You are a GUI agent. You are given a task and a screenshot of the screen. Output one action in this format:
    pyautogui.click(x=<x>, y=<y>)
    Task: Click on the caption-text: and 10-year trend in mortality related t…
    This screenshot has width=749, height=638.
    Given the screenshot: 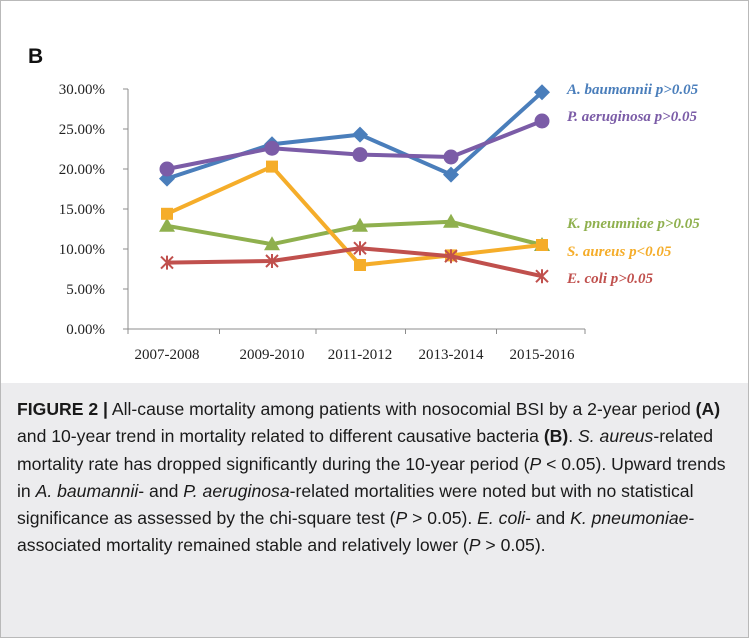 What is the action you would take?
    pyautogui.click(x=280, y=436)
    